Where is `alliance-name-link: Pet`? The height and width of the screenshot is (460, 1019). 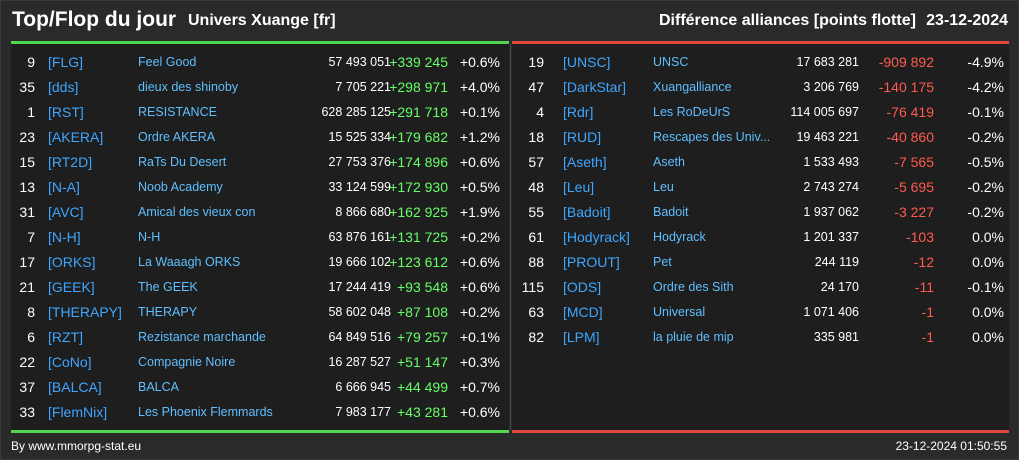 alliance-name-link: Pet is located at coordinates (662, 262).